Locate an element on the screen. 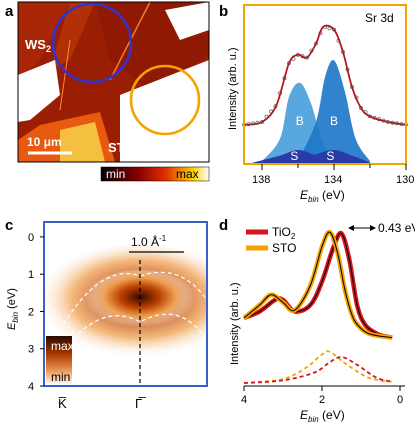 Image resolution: width=415 pixels, height=422 pixels. b-peak-b-low is located at coordinates (334, 112).